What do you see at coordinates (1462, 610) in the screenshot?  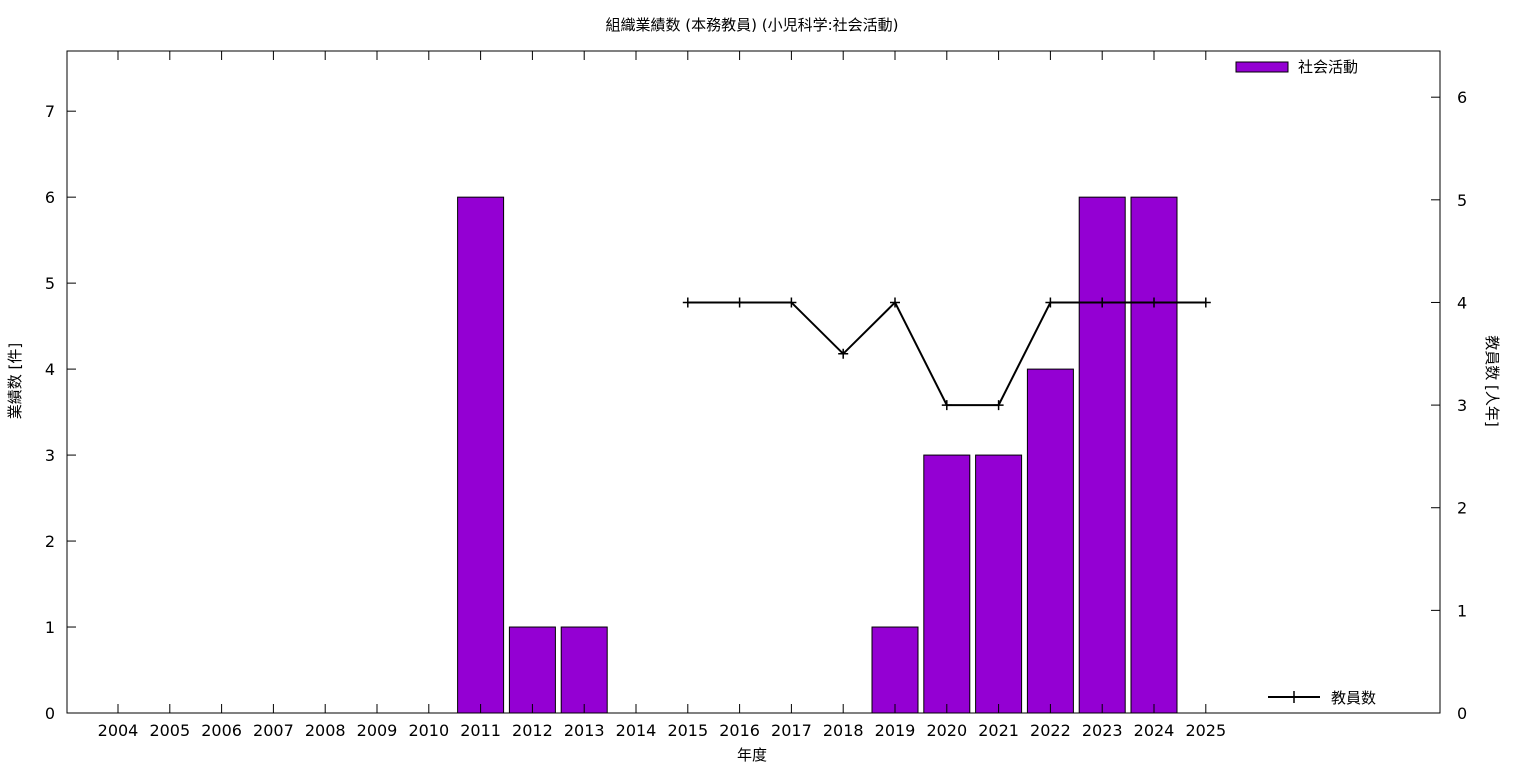 I see `y2-tick-label: 1` at bounding box center [1462, 610].